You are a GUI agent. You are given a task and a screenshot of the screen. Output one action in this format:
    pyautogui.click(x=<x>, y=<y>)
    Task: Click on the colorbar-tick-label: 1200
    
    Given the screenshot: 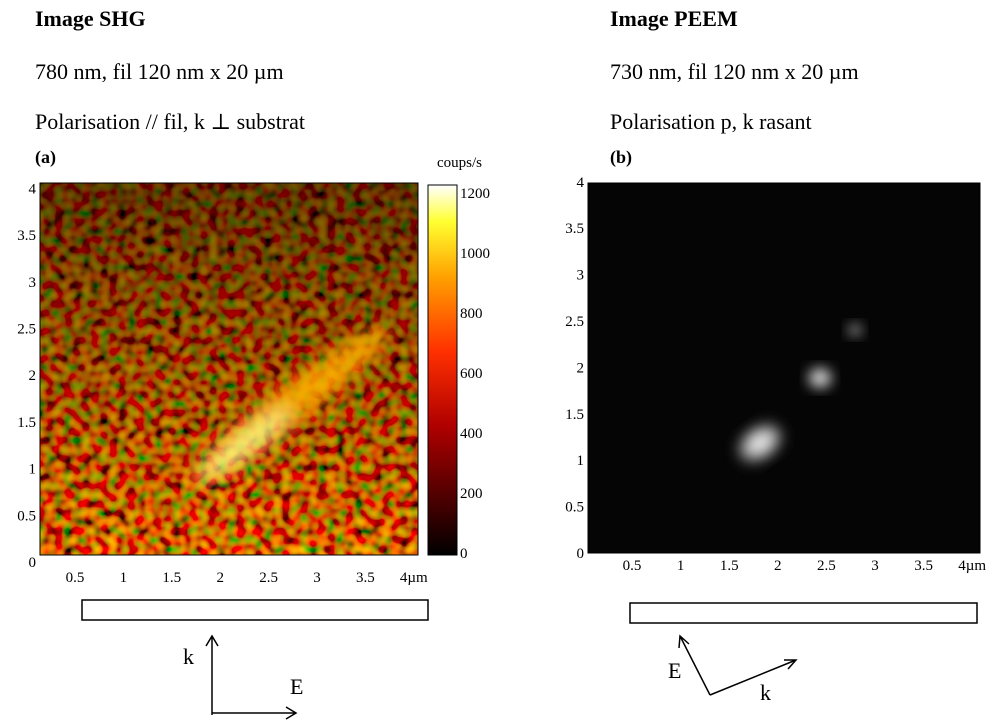 What is the action you would take?
    pyautogui.click(x=475, y=194)
    